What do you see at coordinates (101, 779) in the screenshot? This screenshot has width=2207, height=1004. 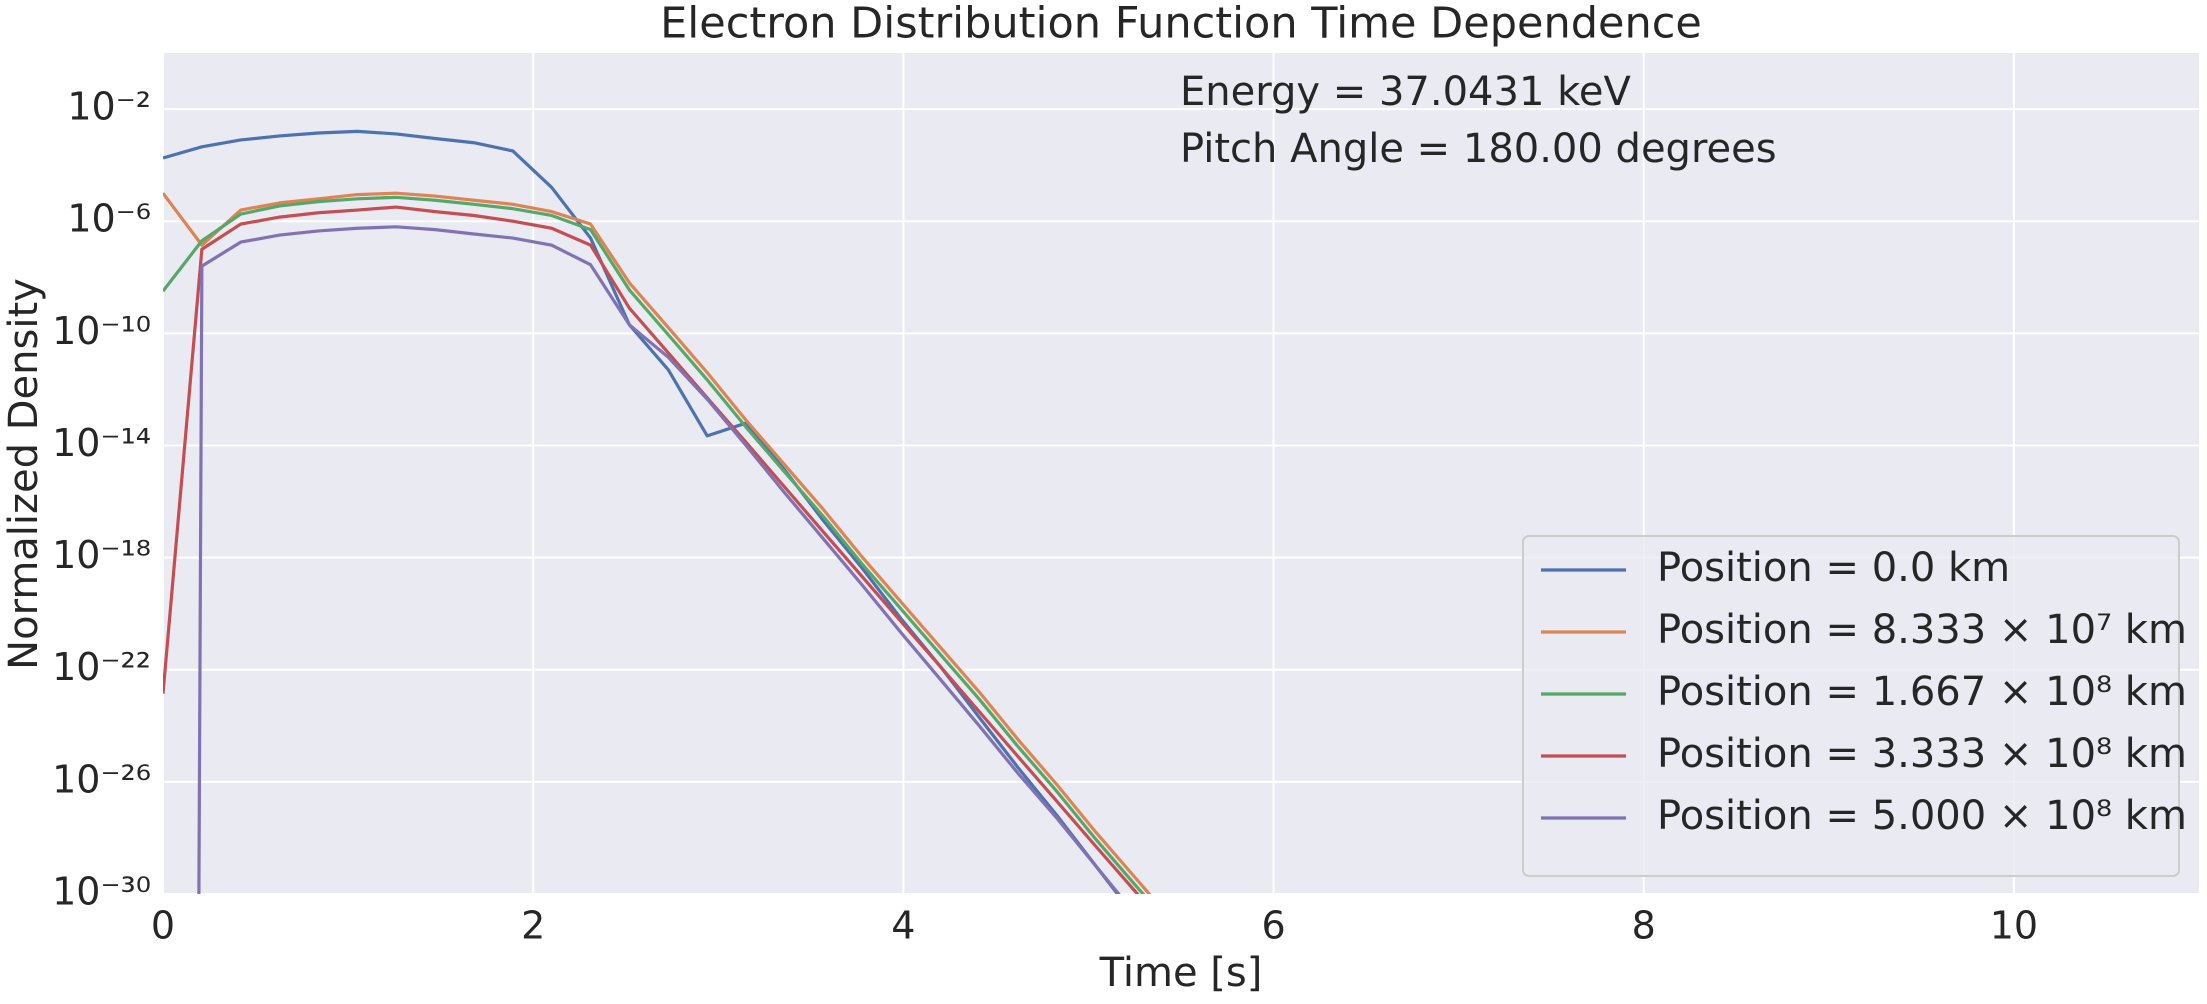 I see `y-tick-label: 10⁻²⁶` at bounding box center [101, 779].